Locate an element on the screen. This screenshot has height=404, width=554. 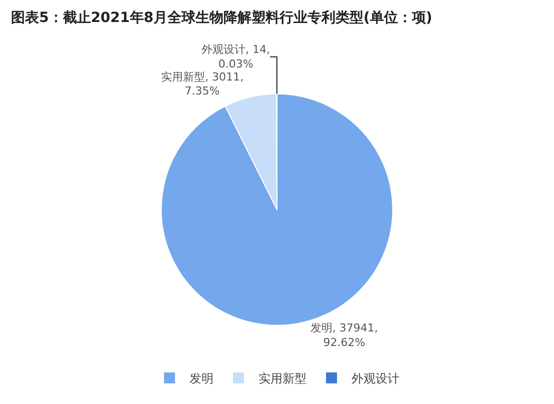
legend-label: 外观设计 is located at coordinates (376, 379).